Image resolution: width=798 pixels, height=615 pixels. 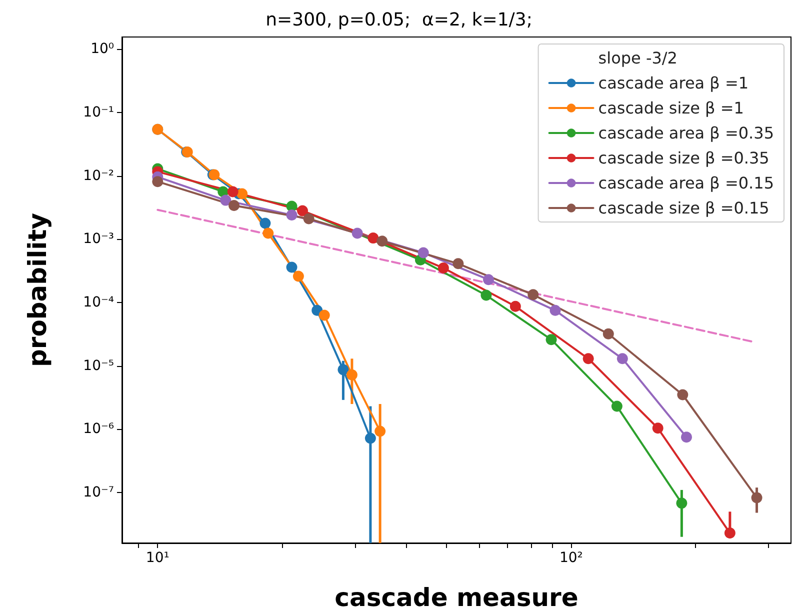 I want to click on y-tick-label: 10⁻⁵, so click(x=98, y=366).